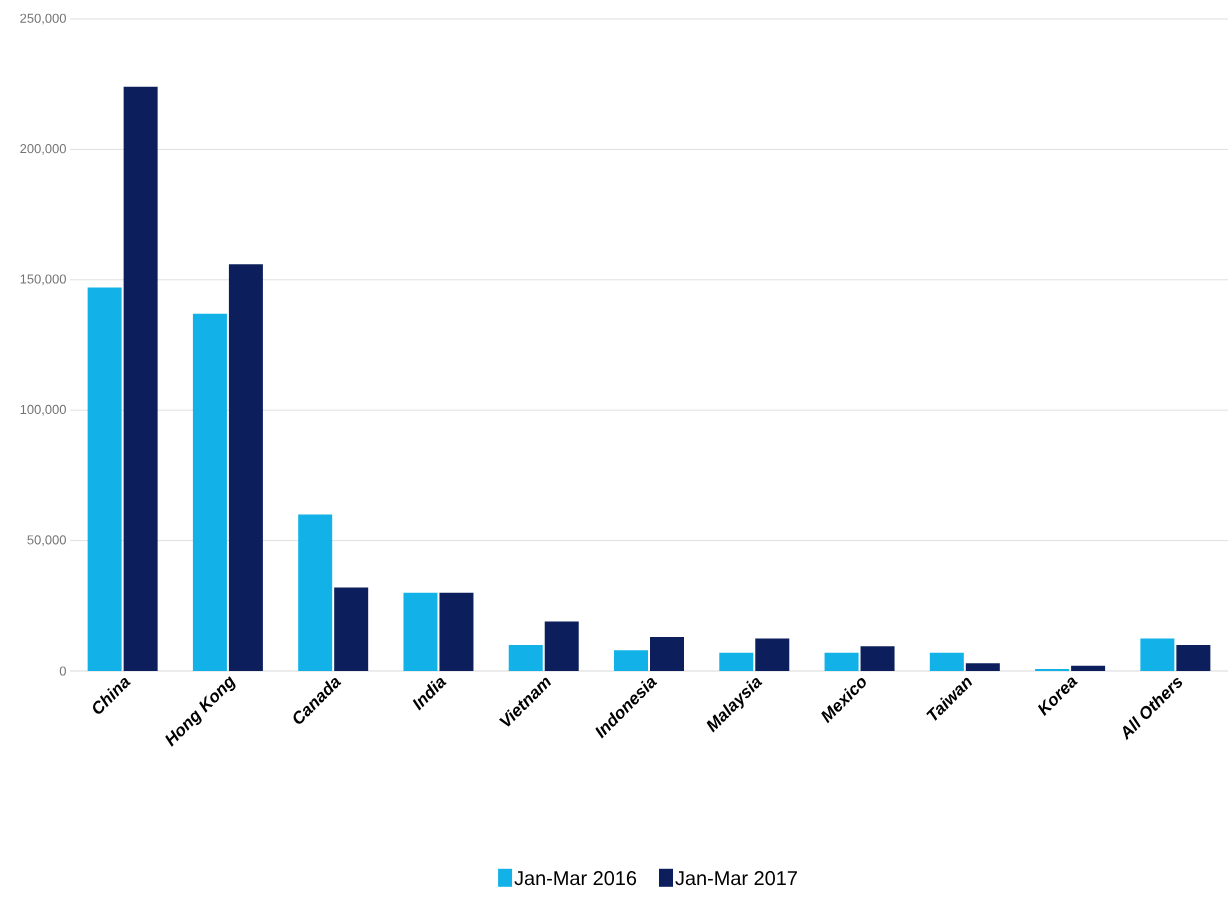 This screenshot has height=903, width=1228. What do you see at coordinates (43, 410) in the screenshot?
I see `y-tick-label: 100,000` at bounding box center [43, 410].